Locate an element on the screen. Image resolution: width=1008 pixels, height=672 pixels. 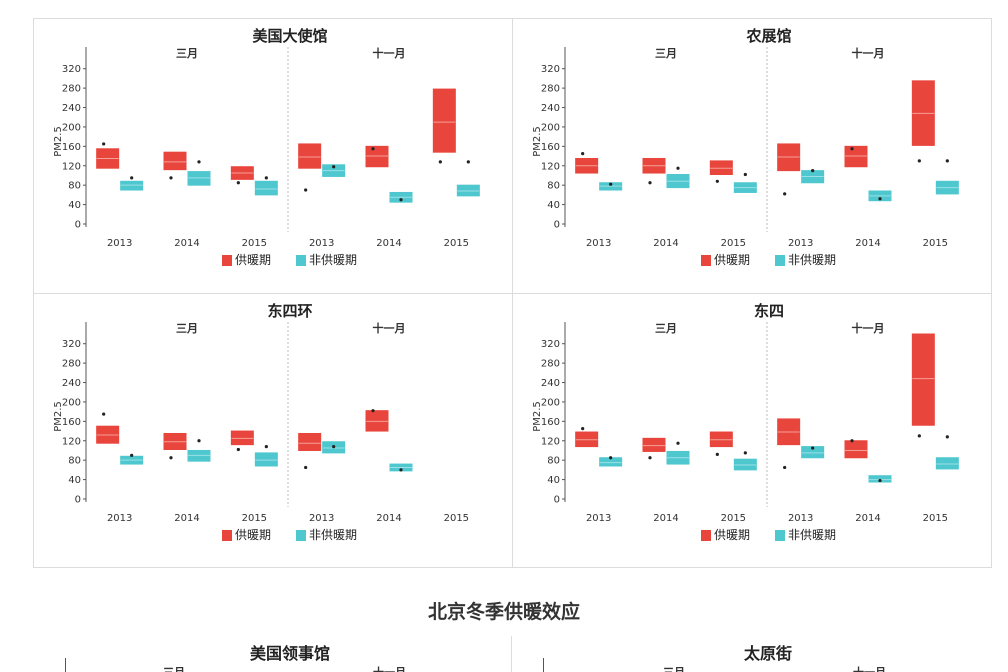
panel-title: 农展馆 is located at coordinates (768, 36).